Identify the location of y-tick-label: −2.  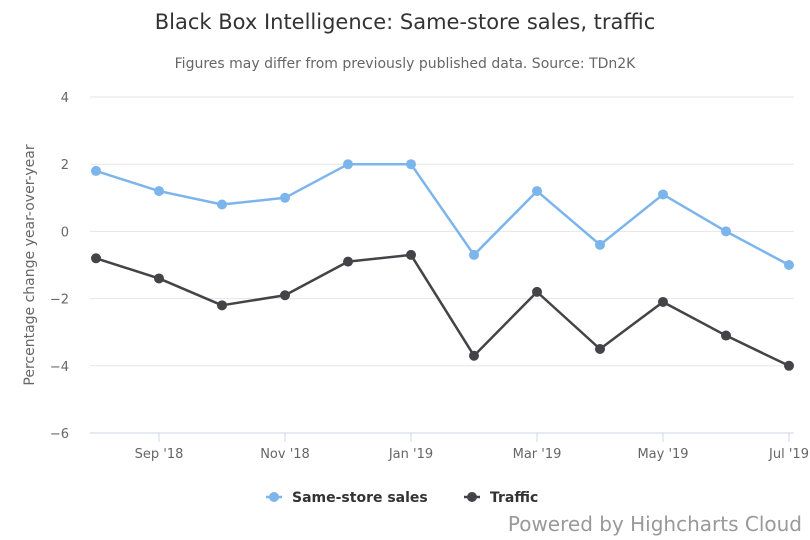
(59, 300).